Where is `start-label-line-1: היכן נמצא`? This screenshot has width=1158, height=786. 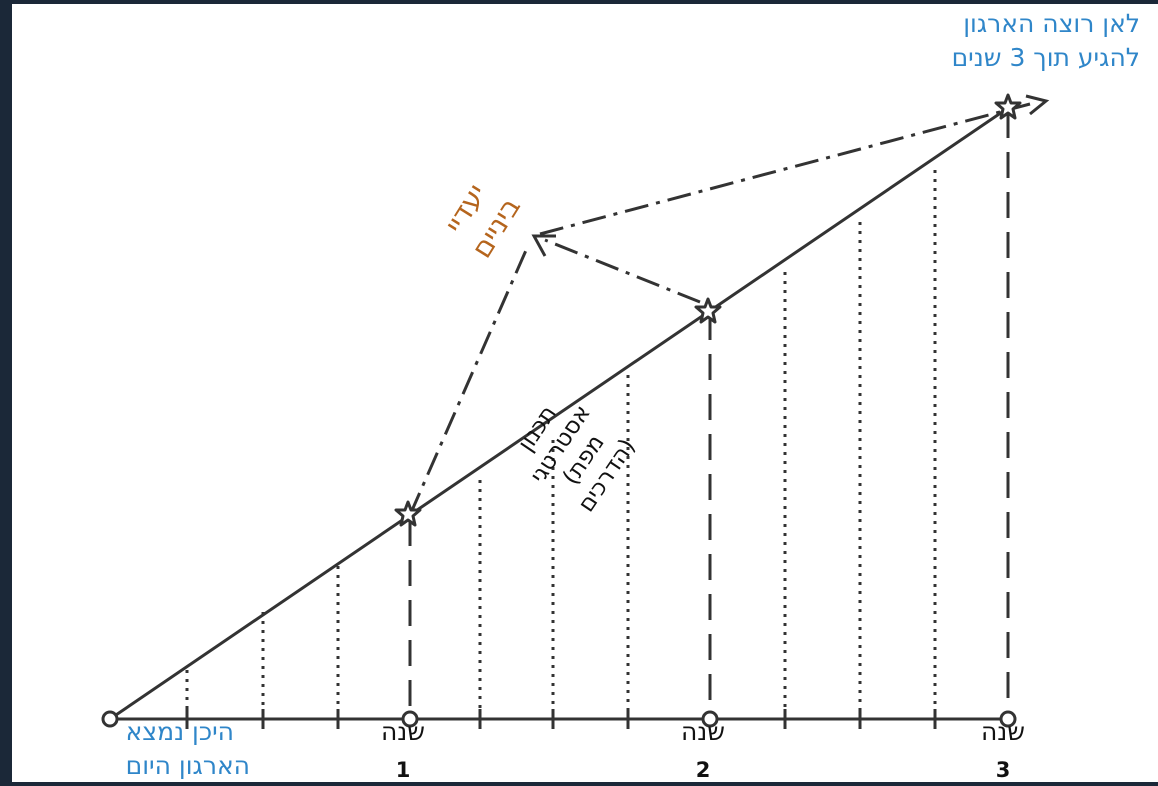
start-label-line-1: היכן נמצא is located at coordinates (180, 731).